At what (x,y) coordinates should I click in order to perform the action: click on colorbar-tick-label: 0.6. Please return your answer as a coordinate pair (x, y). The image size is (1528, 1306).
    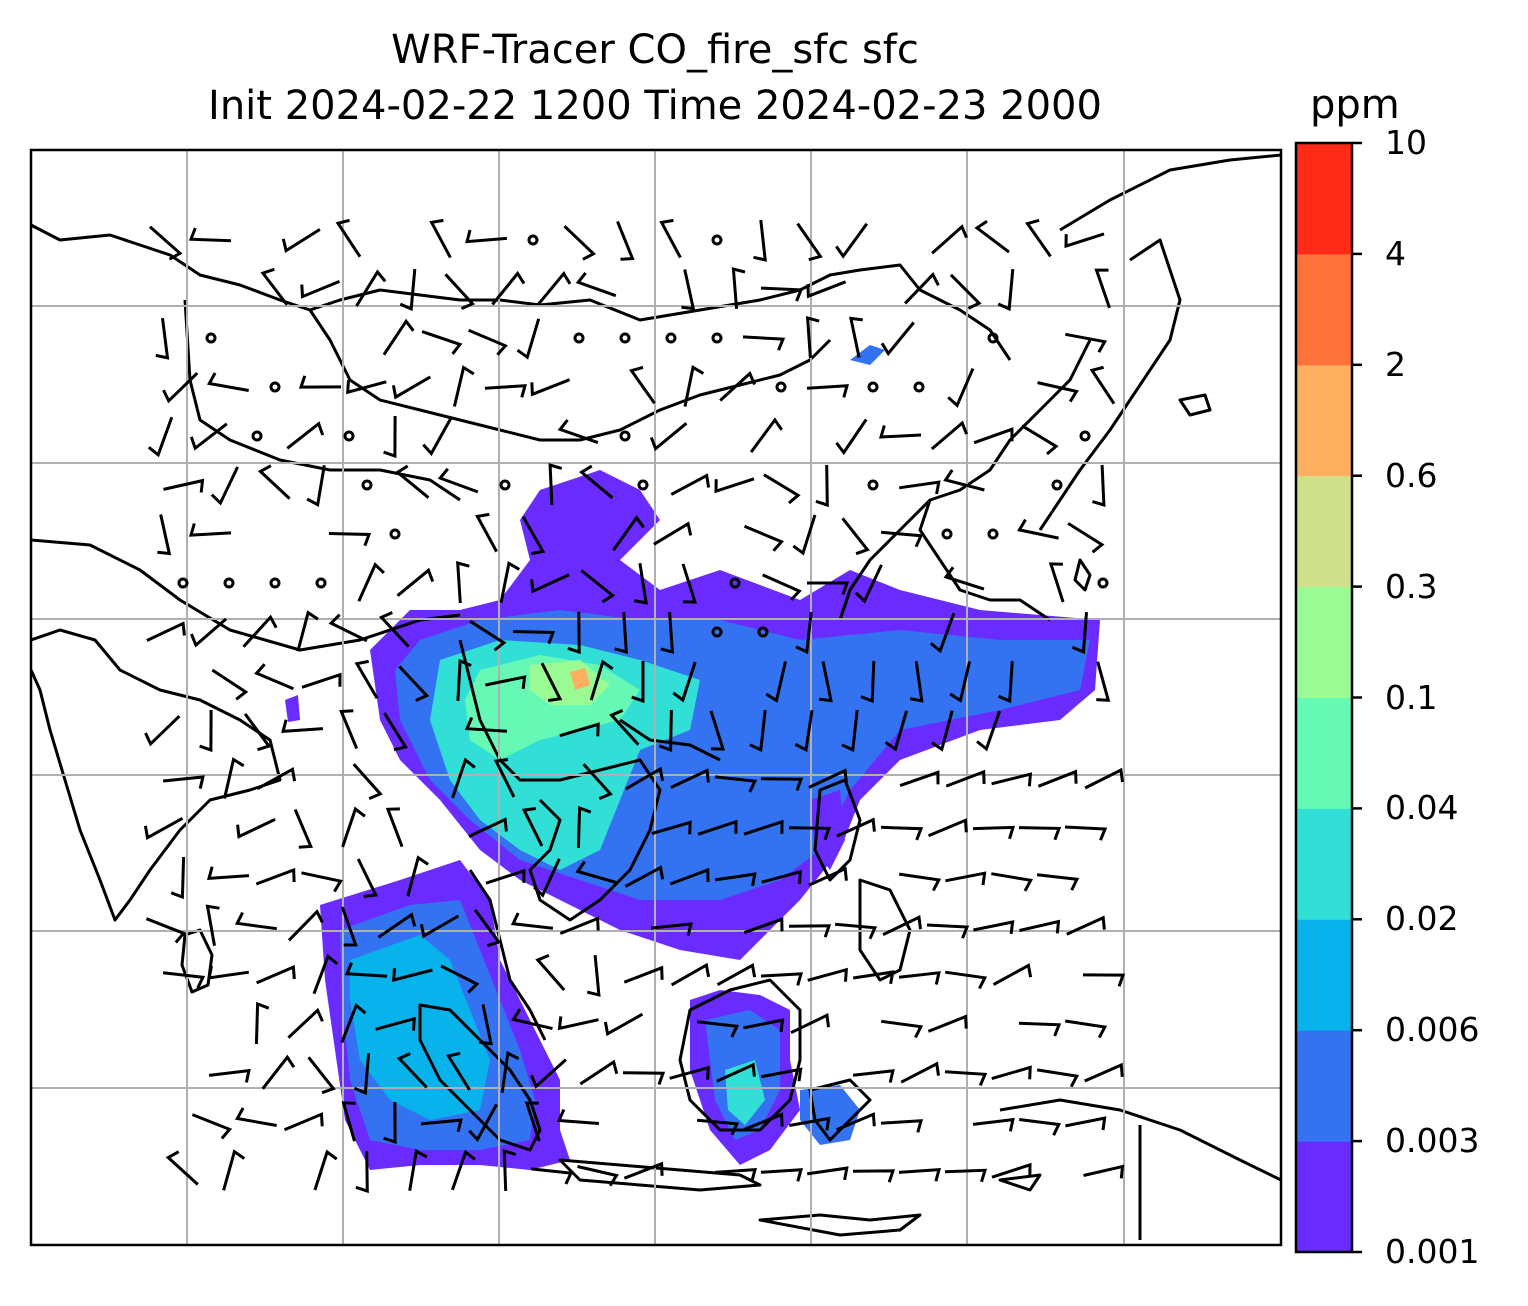
    Looking at the image, I should click on (1411, 475).